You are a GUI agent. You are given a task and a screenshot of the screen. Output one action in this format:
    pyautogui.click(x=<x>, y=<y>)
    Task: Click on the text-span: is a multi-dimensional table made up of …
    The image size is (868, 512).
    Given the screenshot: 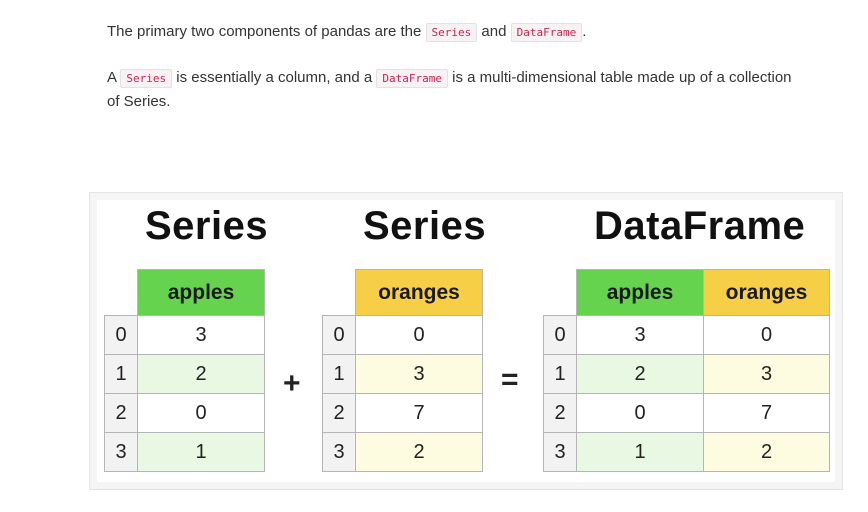 What is the action you would take?
    pyautogui.click(x=449, y=89)
    